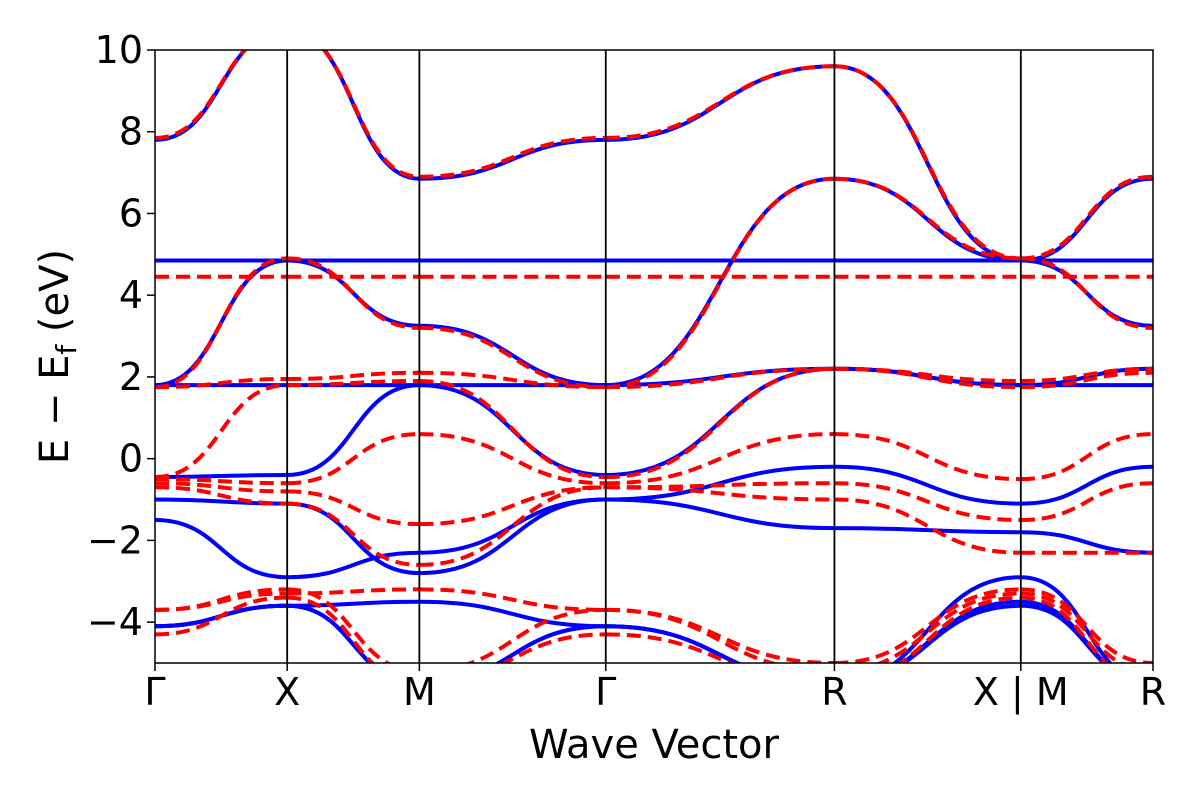 Image resolution: width=1200 pixels, height=800 pixels. I want to click on x-tick-label: X, so click(287, 692).